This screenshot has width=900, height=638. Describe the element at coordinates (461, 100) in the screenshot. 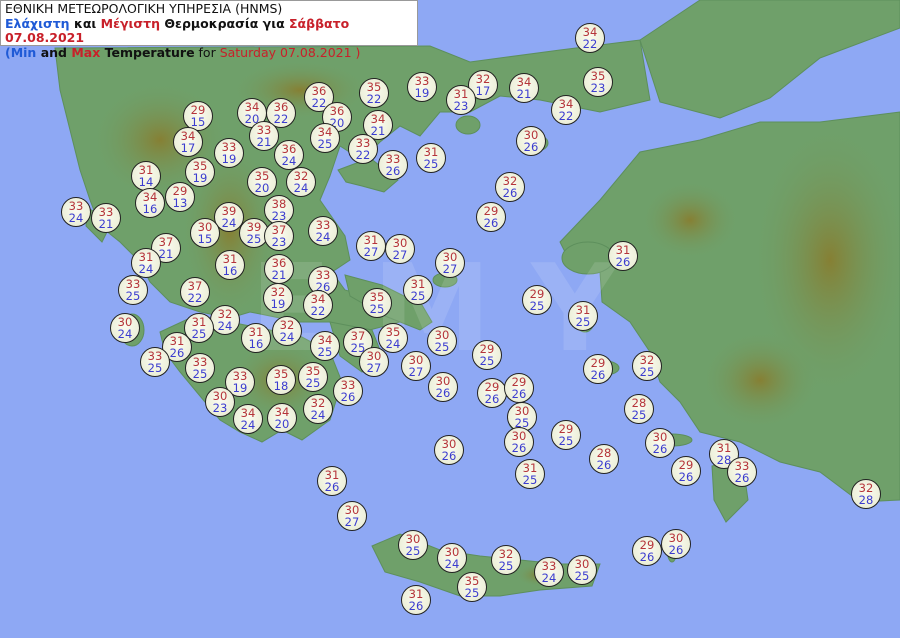

I see `station-marker: 31 23` at that location.